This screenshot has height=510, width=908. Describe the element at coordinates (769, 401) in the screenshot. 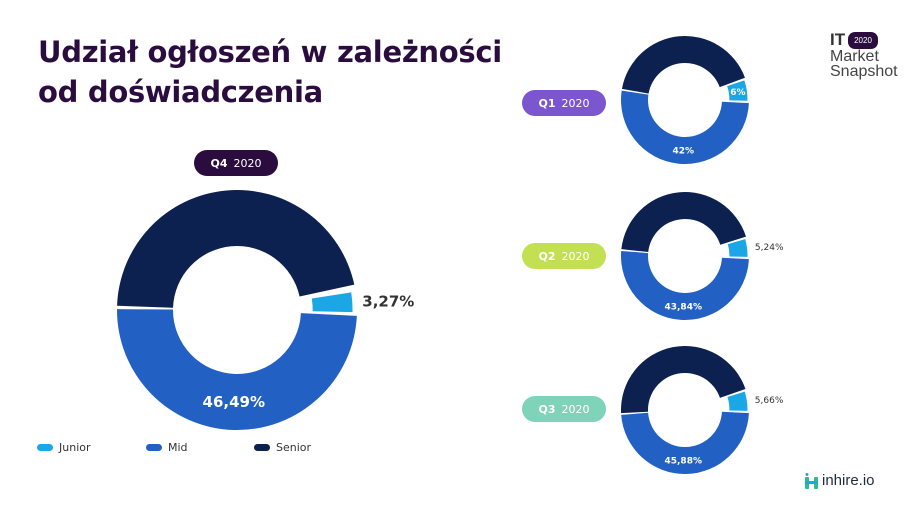

I see `data-label-junior: 5,66%` at that location.